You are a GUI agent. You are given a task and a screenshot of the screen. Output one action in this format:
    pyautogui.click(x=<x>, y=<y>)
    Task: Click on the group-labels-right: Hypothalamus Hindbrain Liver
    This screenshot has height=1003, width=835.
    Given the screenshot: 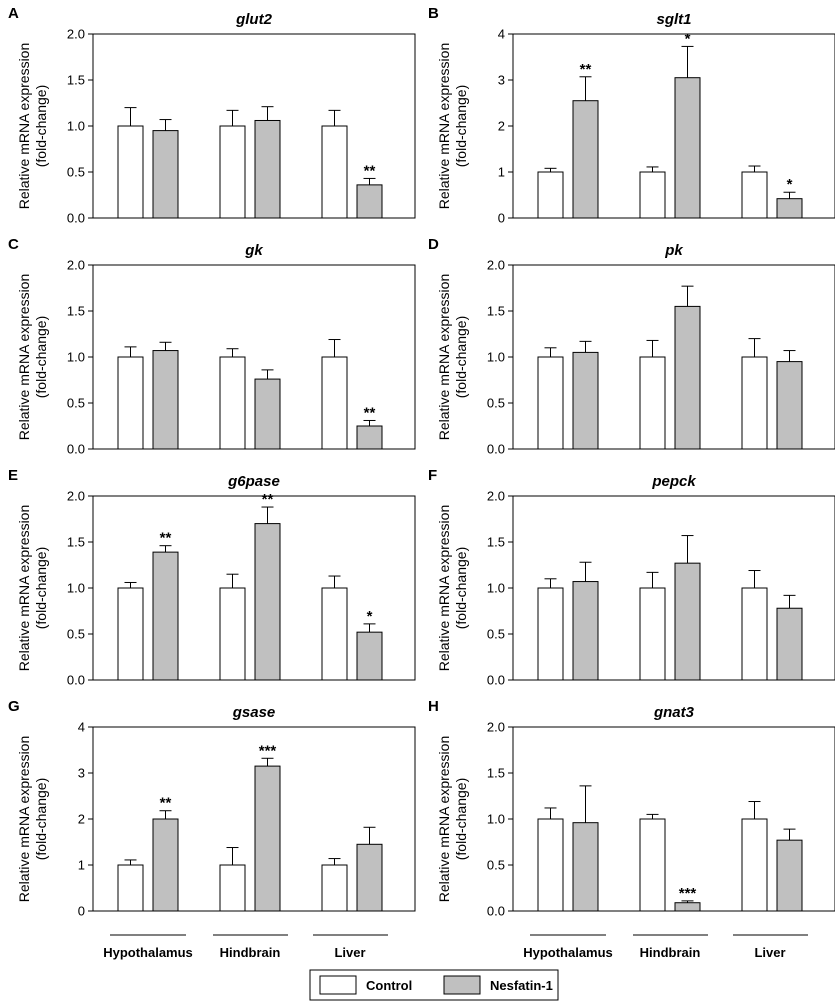 What is the action you would take?
    pyautogui.click(x=665, y=947)
    